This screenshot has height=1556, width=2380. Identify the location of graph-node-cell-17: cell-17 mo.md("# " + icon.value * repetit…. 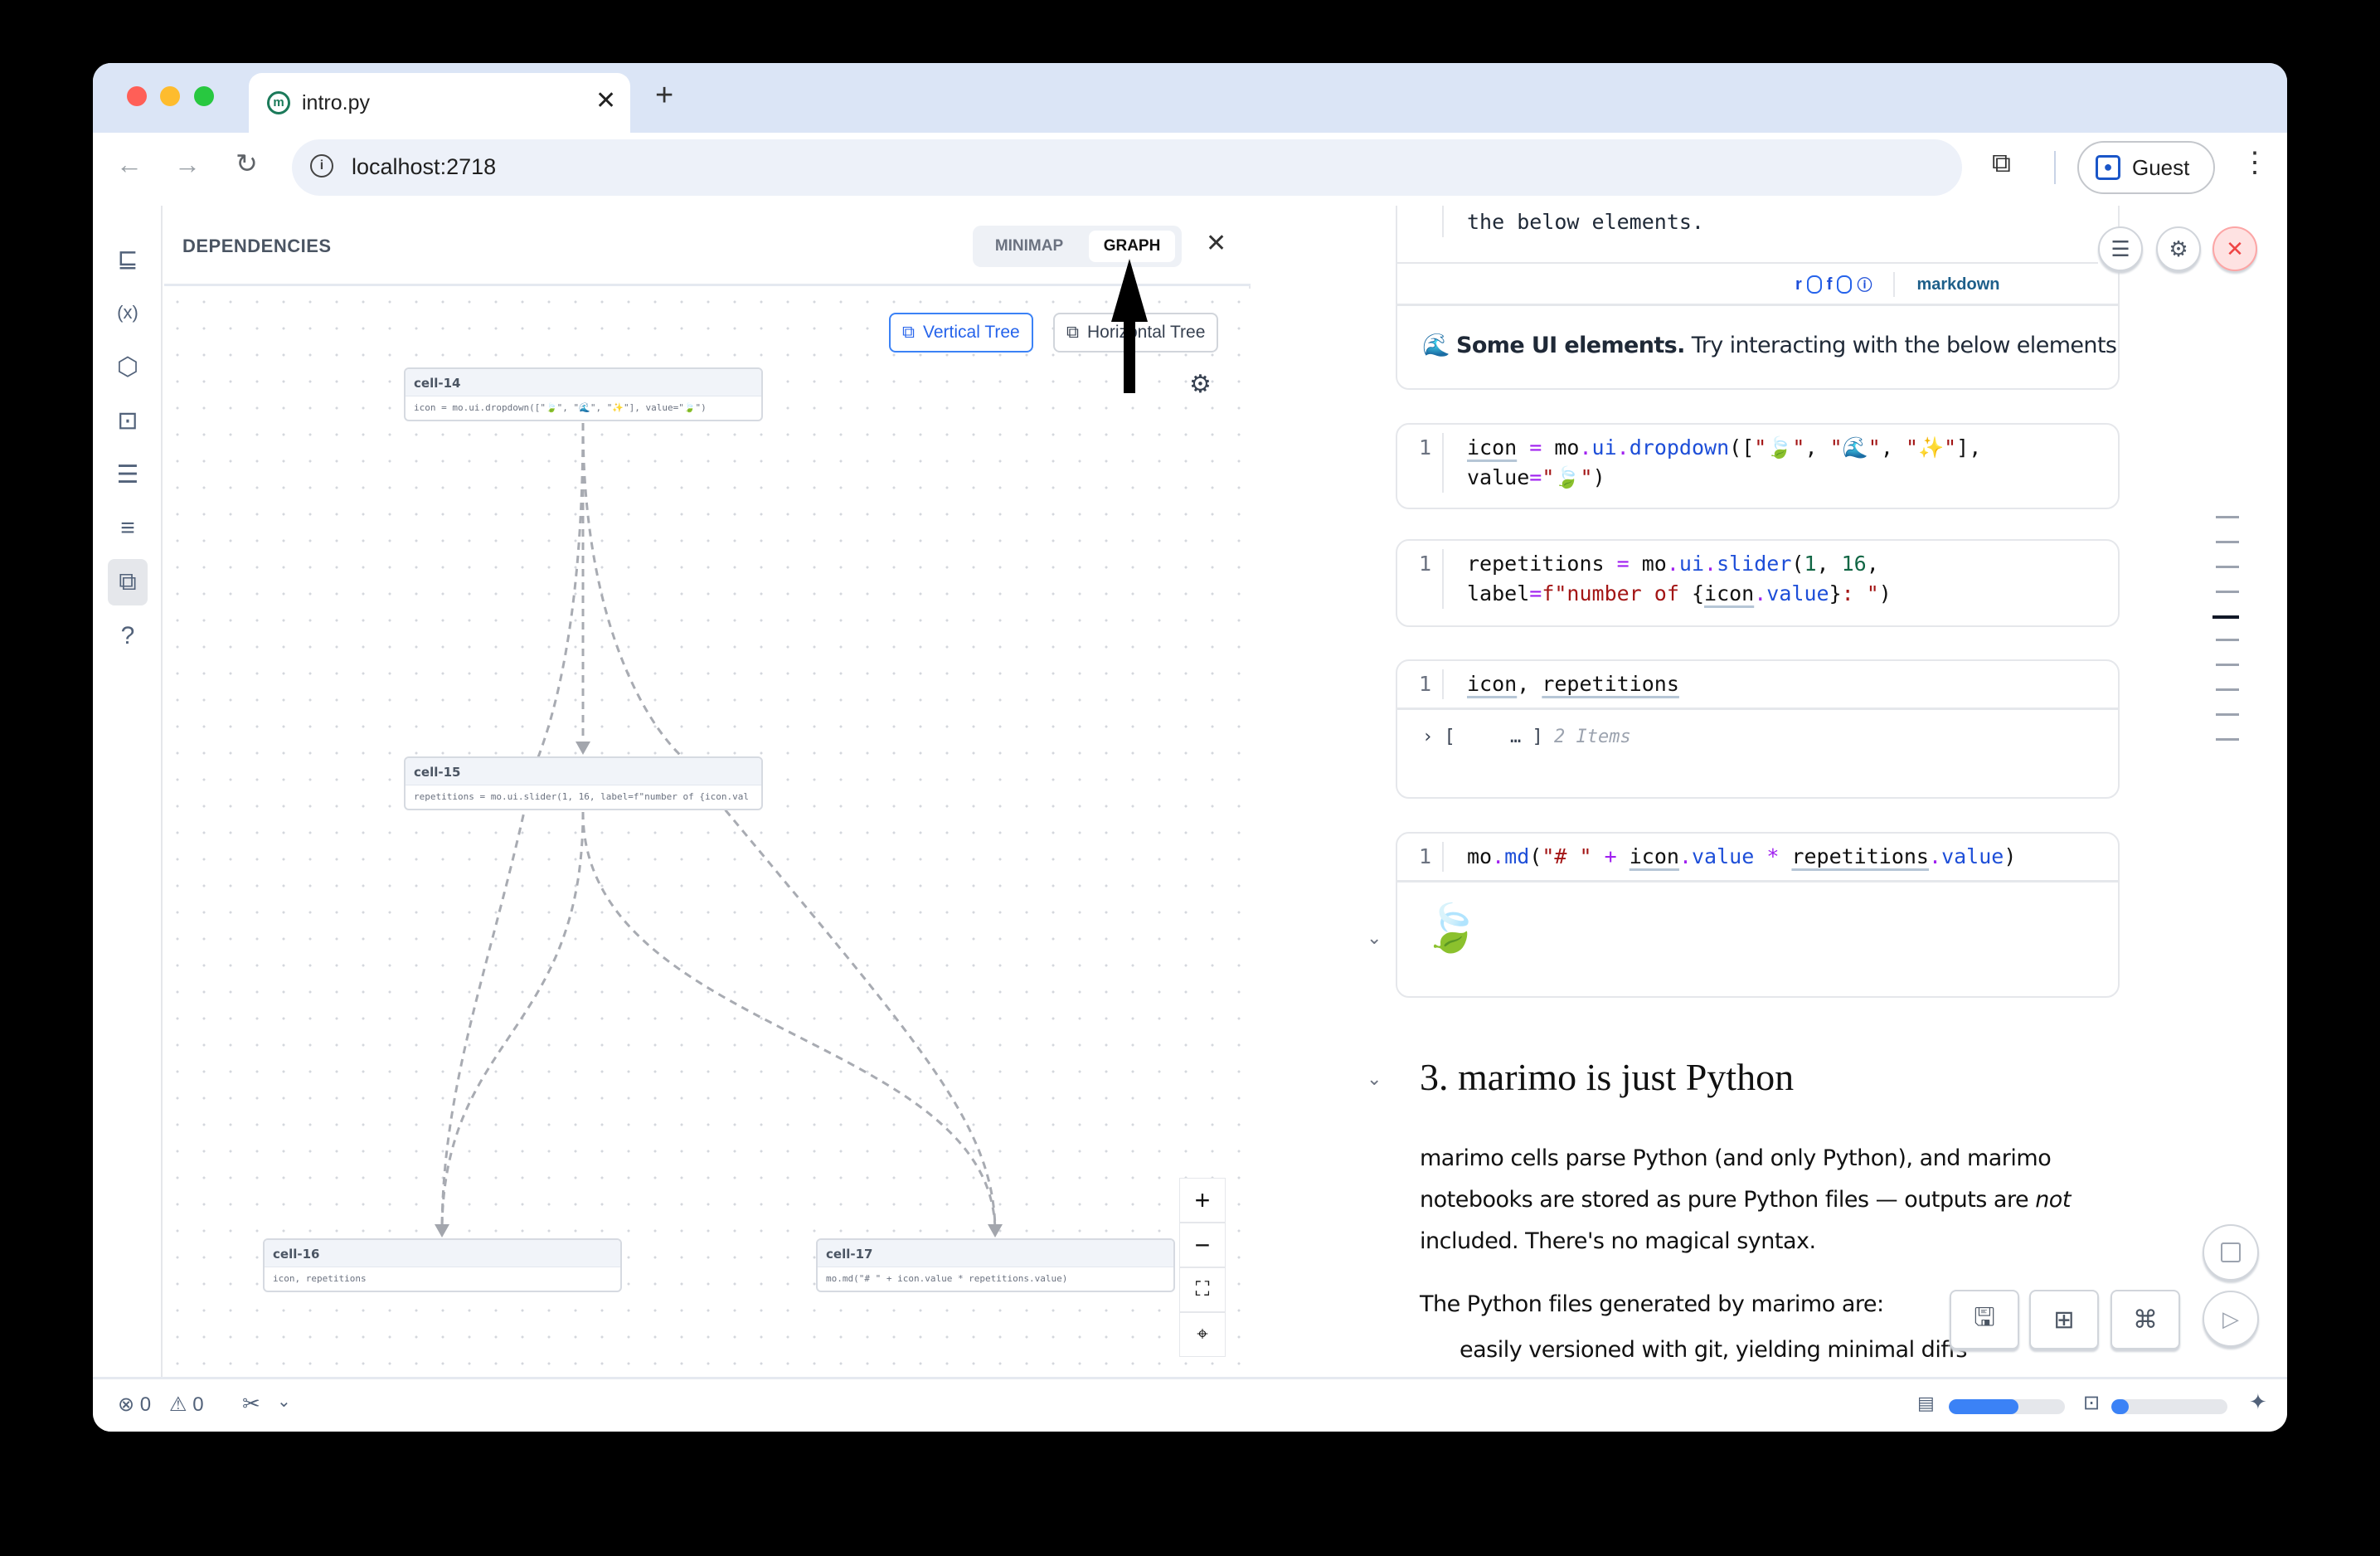
(995, 1265).